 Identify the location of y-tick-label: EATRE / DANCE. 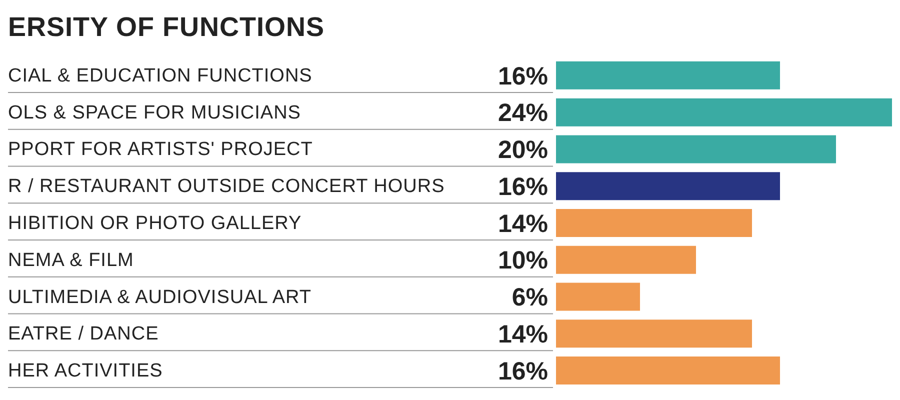
(83, 334).